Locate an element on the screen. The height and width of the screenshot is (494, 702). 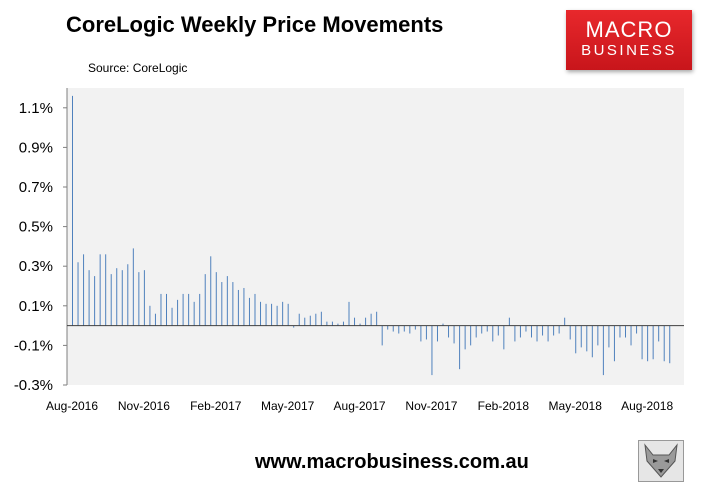
x-tick-label: Feb-2018 is located at coordinates (504, 406).